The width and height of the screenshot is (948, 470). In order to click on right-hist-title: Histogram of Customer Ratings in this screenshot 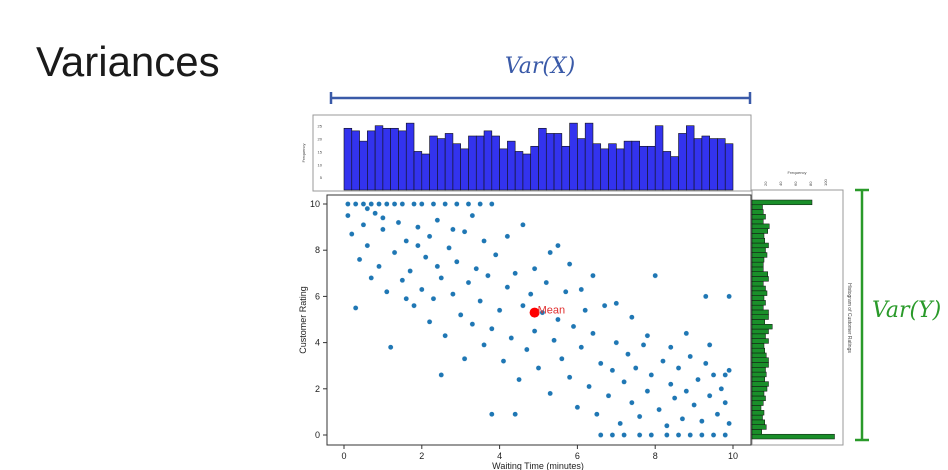, I will do `click(849, 318)`.